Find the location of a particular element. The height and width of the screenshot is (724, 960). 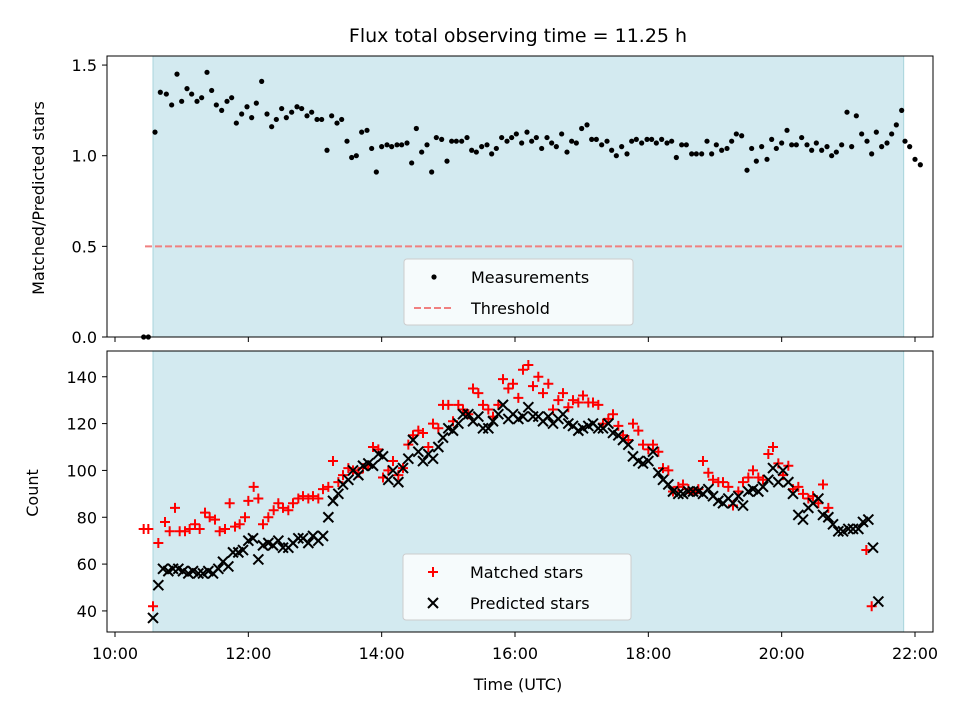

legend-matched-stars-swatch is located at coordinates (433, 572).